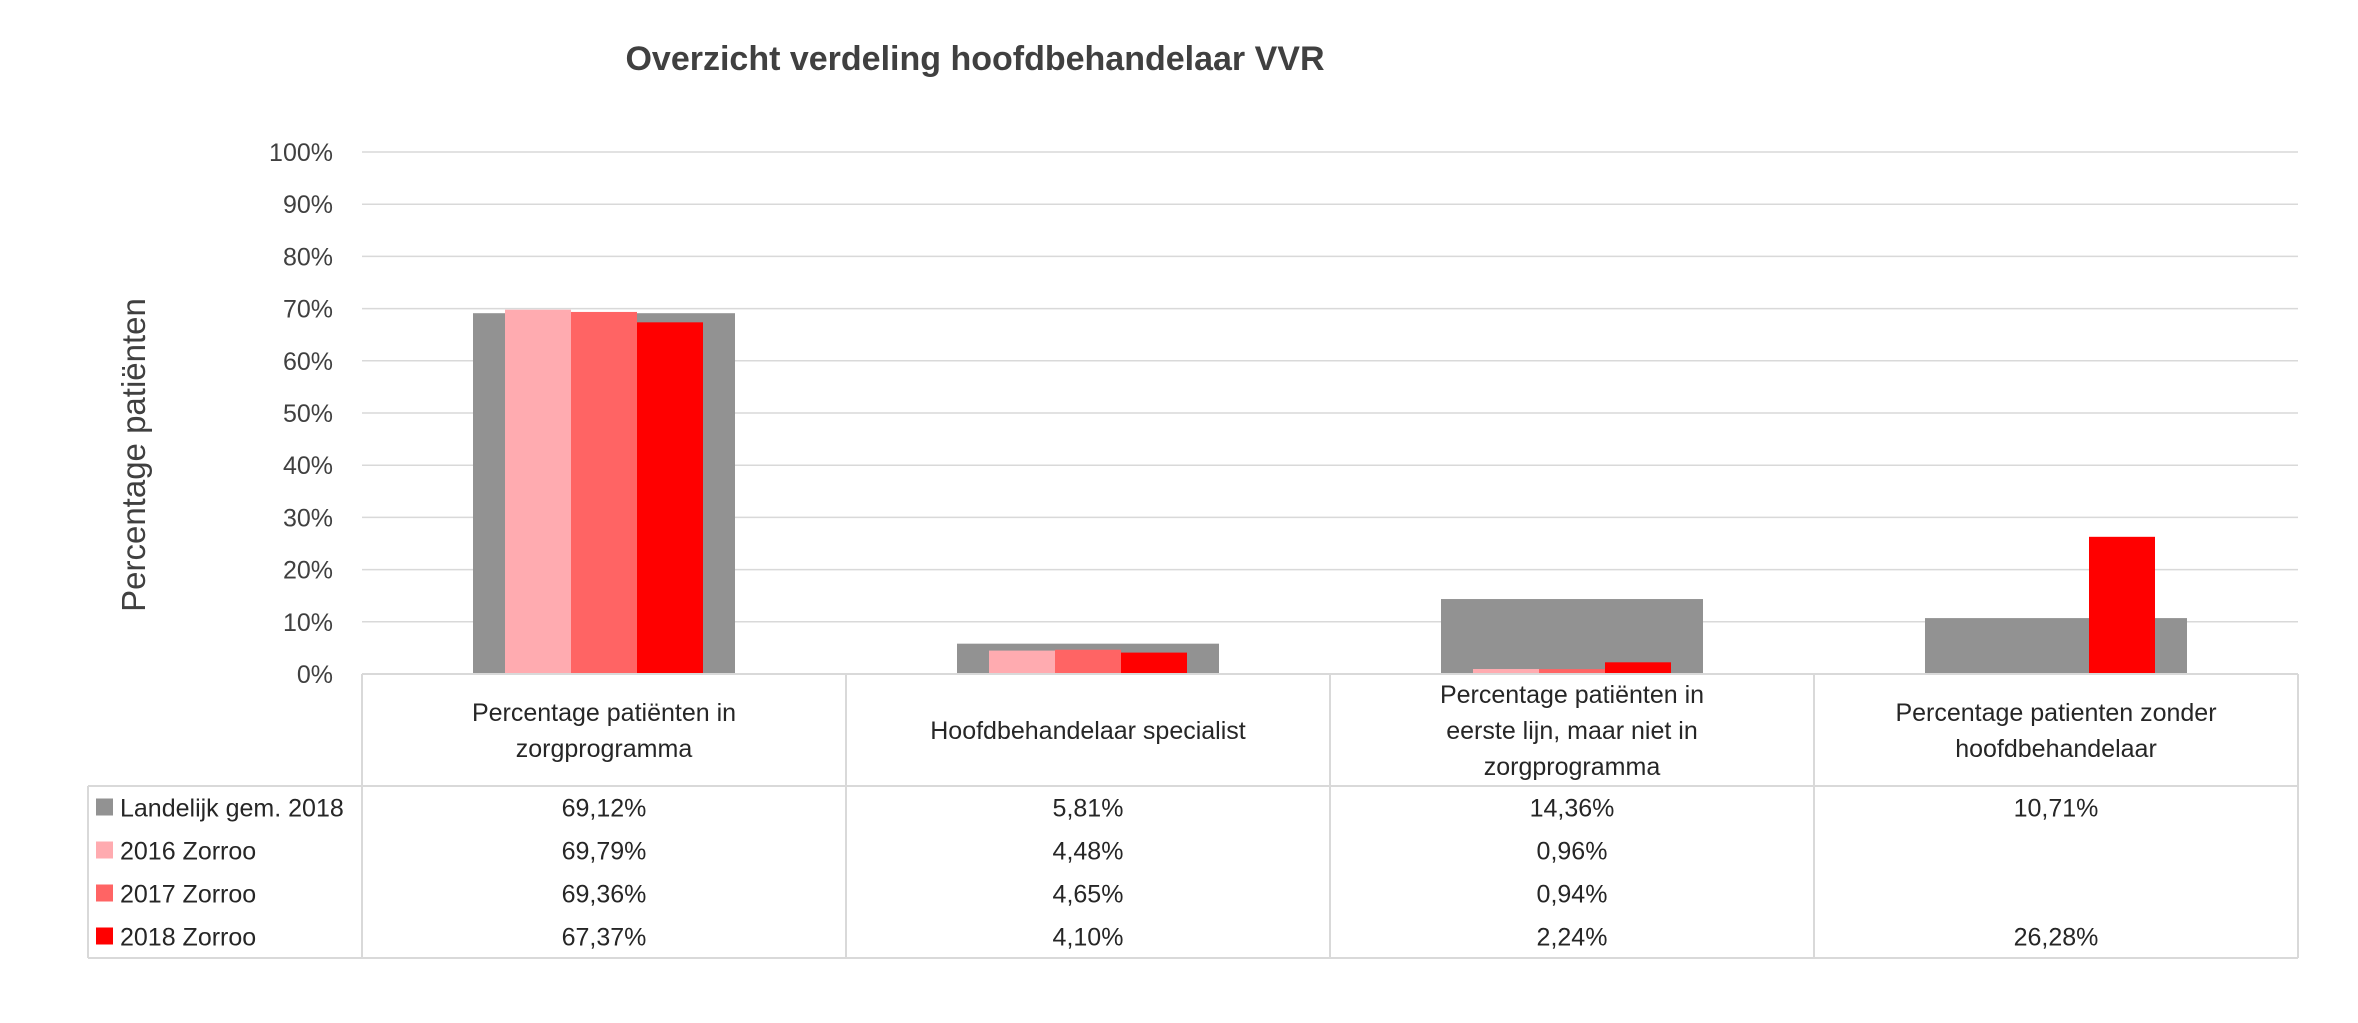 The image size is (2358, 1023). I want to click on table-cell: 67,37%, so click(604, 938).